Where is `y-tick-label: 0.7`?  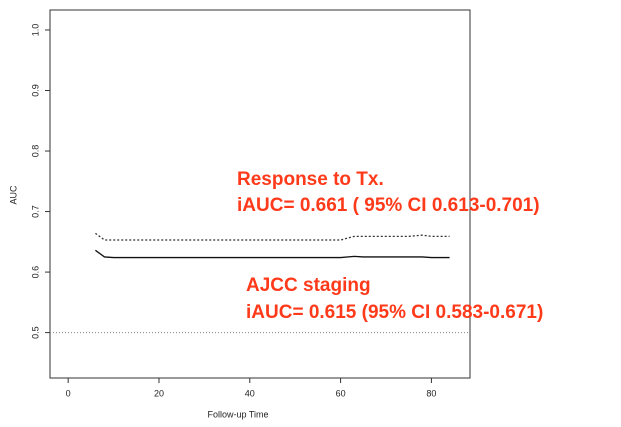 y-tick-label: 0.7 is located at coordinates (35, 211).